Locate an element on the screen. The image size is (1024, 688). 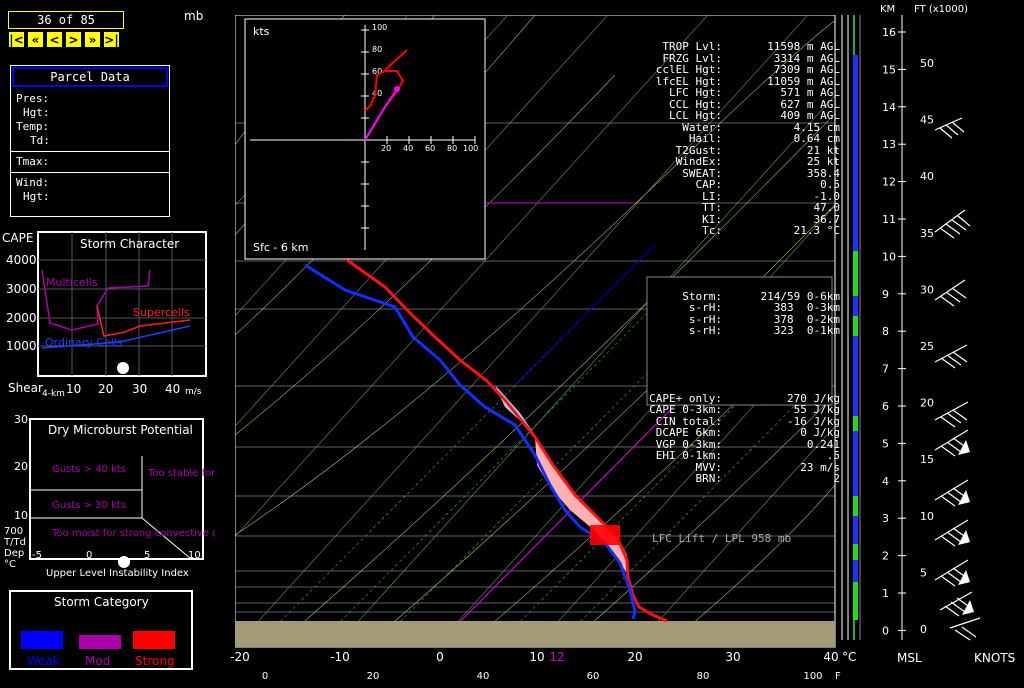
rewind-button: « is located at coordinates (35, 39).